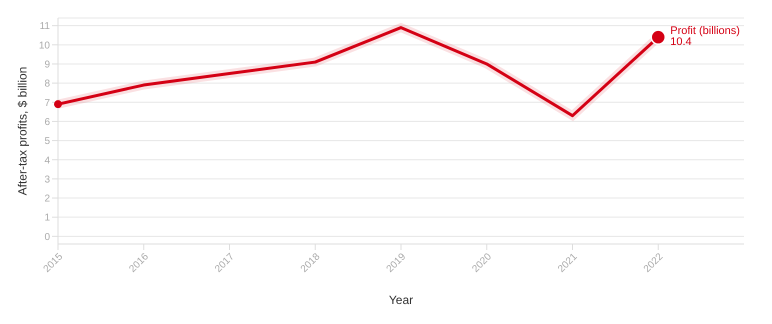 The height and width of the screenshot is (324, 772). Describe the element at coordinates (705, 31) in the screenshot. I see `series-label: Profit (billions)` at that location.